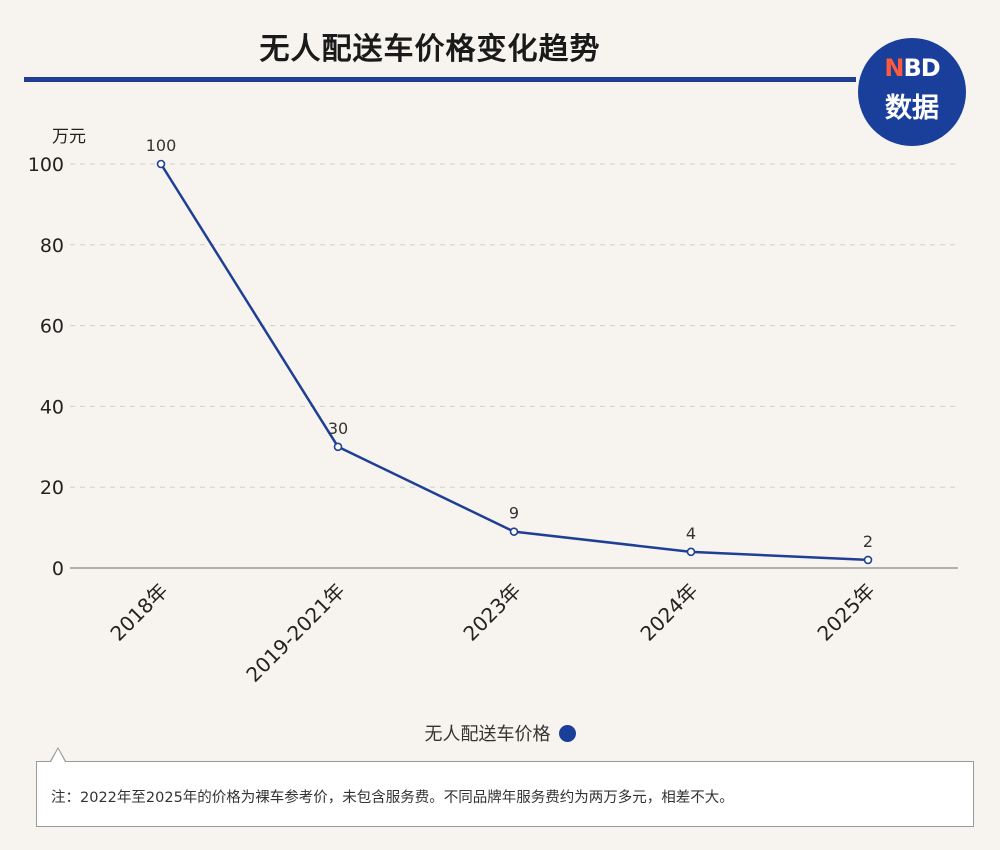  Describe the element at coordinates (487, 734) in the screenshot. I see `legend-label: 无人配送车价格` at that location.